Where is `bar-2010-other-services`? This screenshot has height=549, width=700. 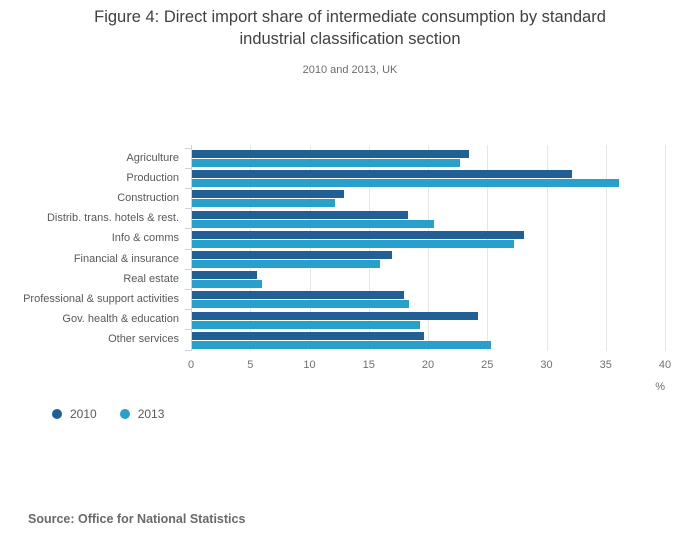 bar-2010-other-services is located at coordinates (308, 335).